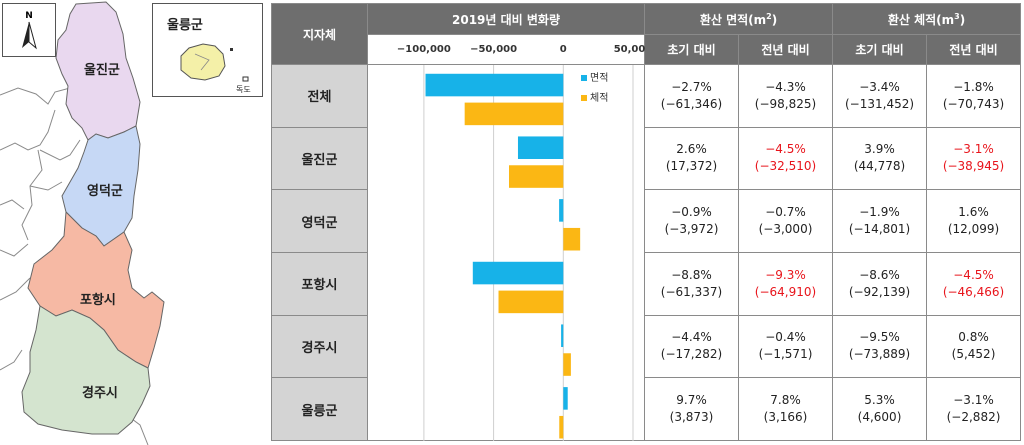 The height and width of the screenshot is (445, 1024). Describe the element at coordinates (785, 96) in the screenshot. I see `area-prev-cell: −4.3% (−98,825)` at that location.